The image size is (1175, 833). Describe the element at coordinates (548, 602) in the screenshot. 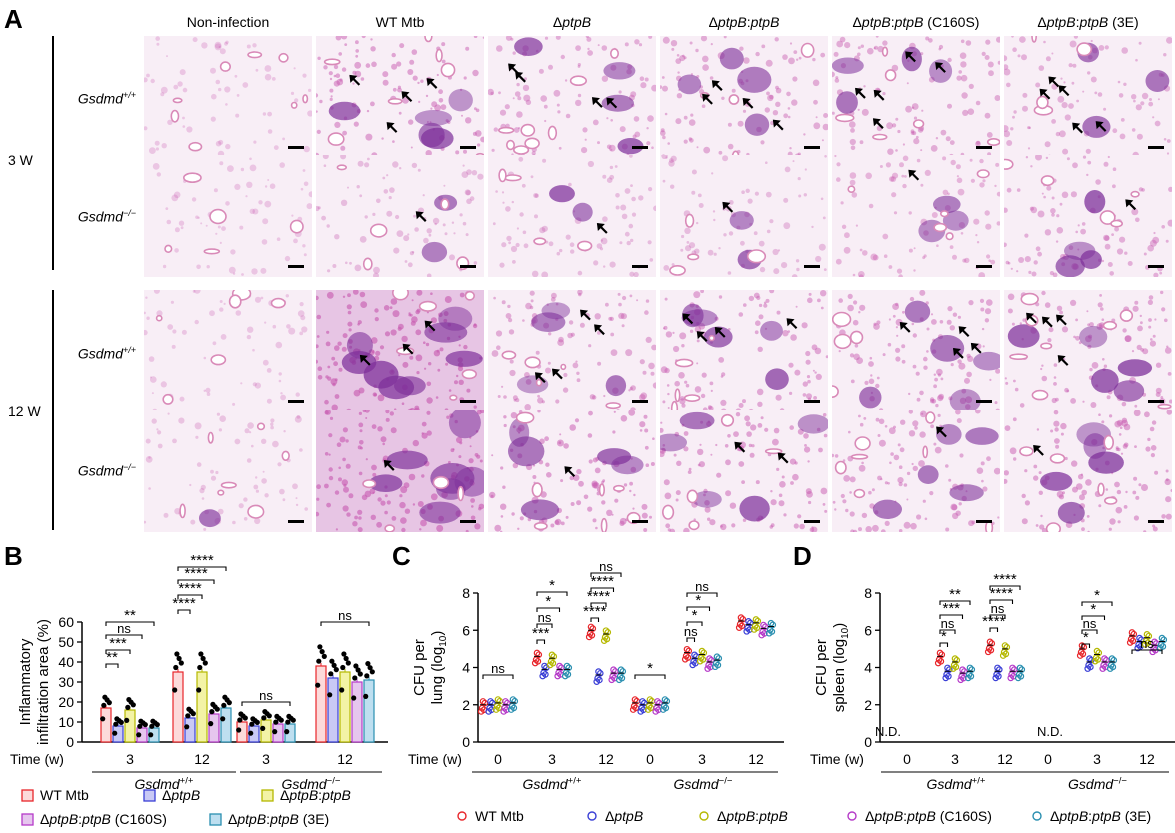

I see `significance-bracket: *` at that location.